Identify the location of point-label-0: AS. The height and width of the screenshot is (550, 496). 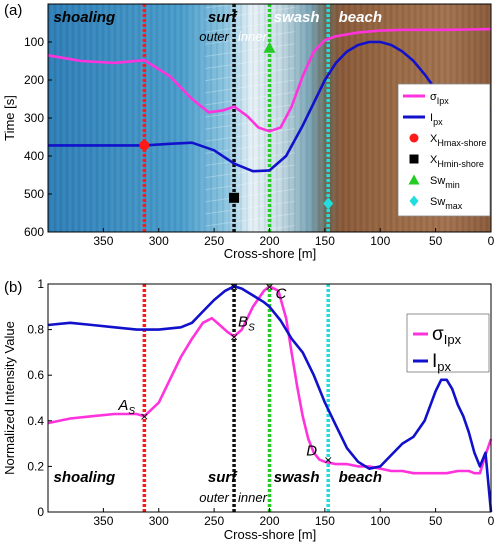
(126, 407).